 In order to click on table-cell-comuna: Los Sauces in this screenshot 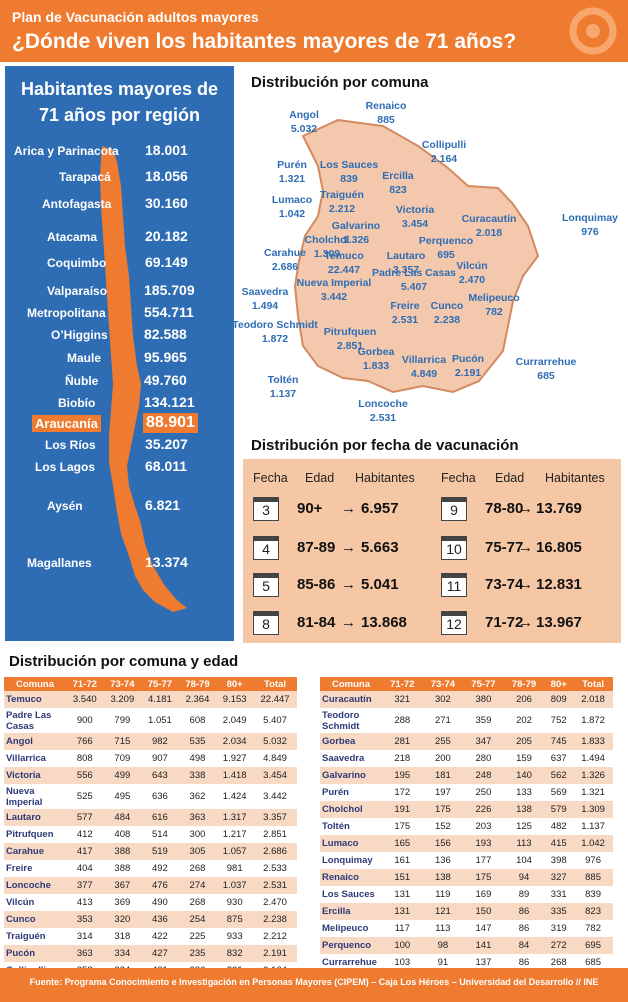, I will do `click(351, 894)`.